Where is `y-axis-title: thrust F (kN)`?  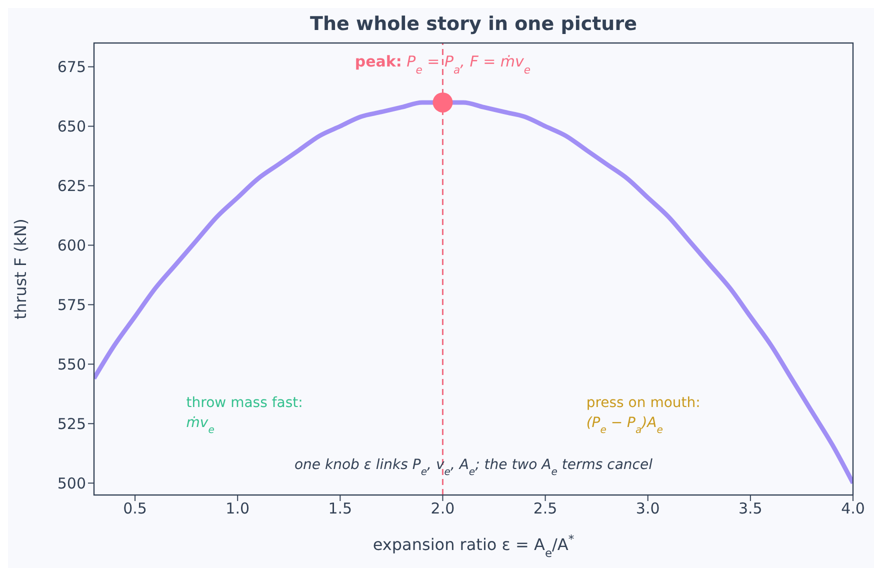
y-axis-title: thrust F (kN) is located at coordinates (20, 269).